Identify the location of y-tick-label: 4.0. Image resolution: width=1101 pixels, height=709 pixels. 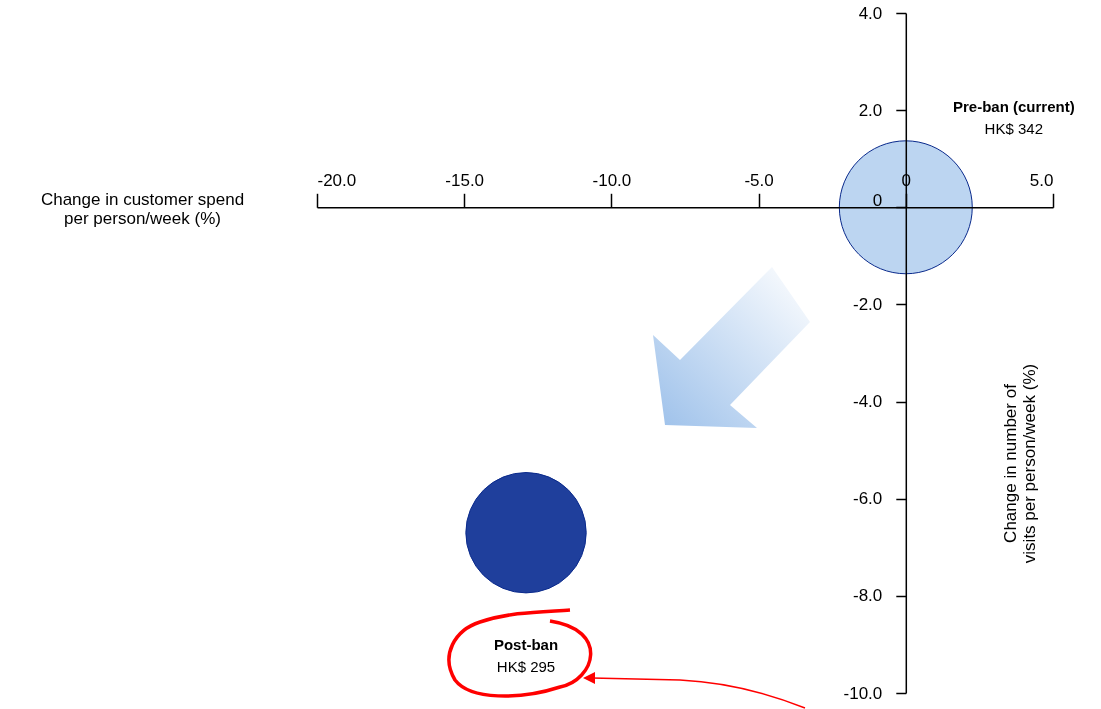
(870, 13).